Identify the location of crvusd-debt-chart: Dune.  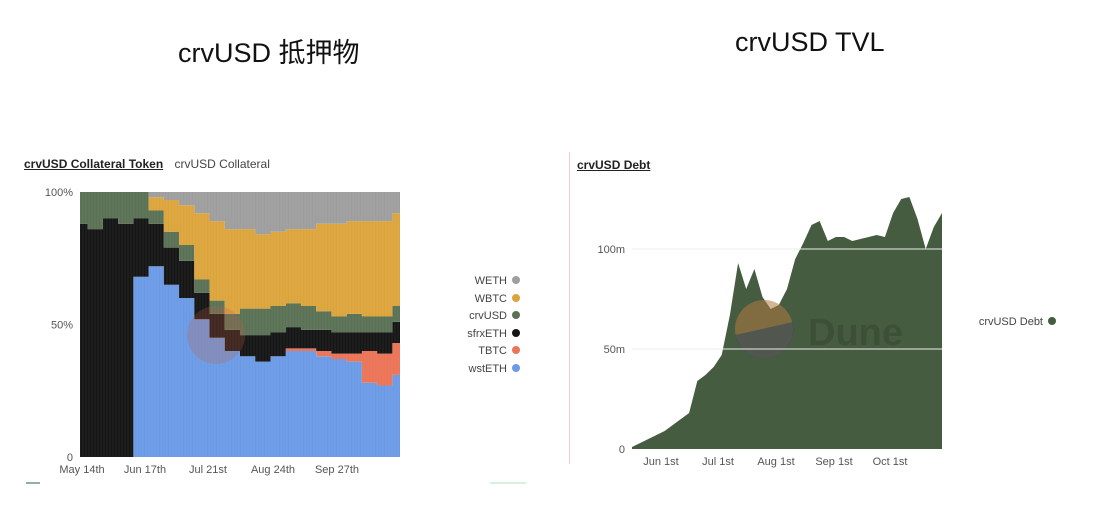
(787, 323).